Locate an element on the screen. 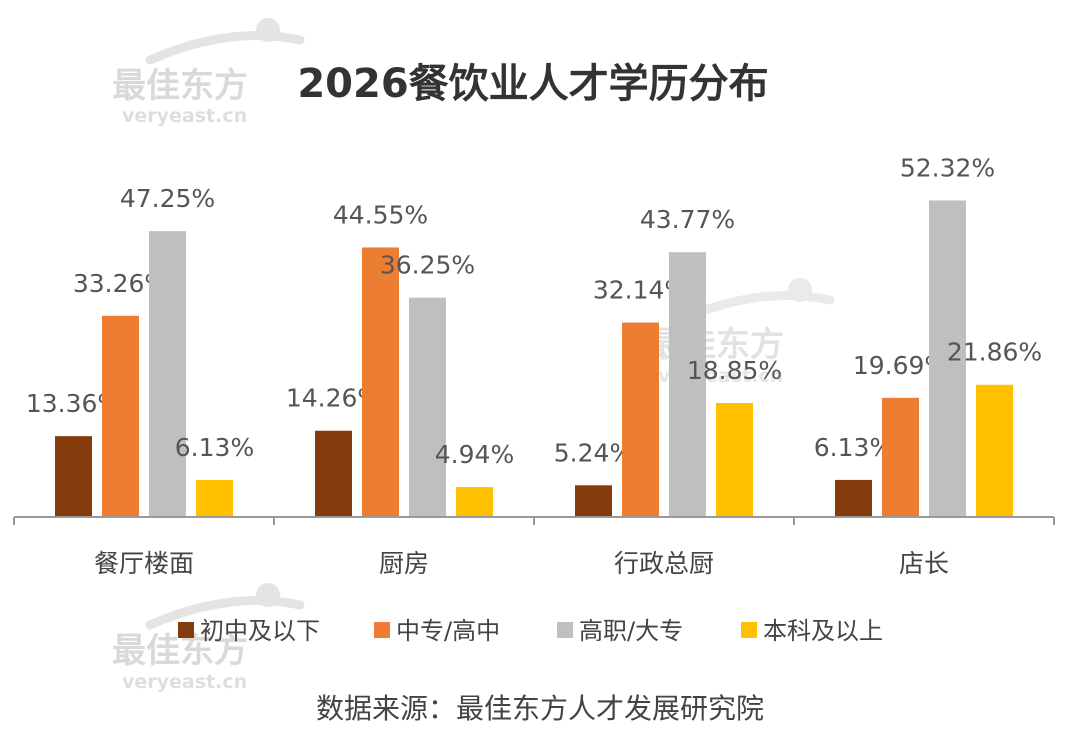 Image resolution: width=1080 pixels, height=752 pixels. category-label: 厨房 is located at coordinates (404, 563).